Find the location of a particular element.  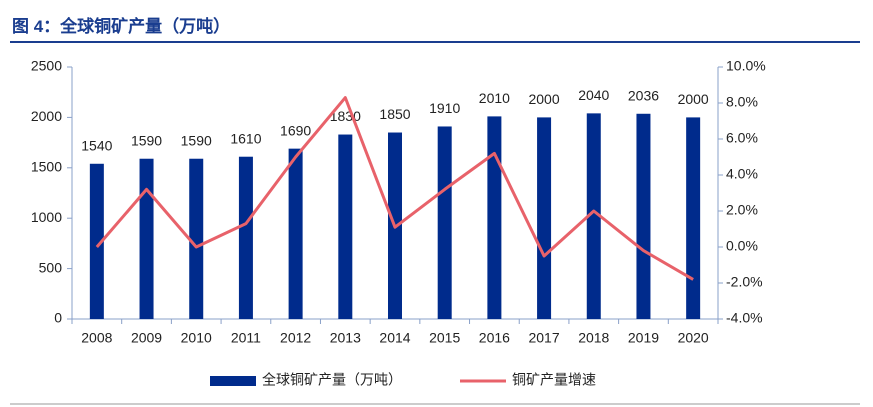

x-tick-label: 2019 is located at coordinates (643, 338).